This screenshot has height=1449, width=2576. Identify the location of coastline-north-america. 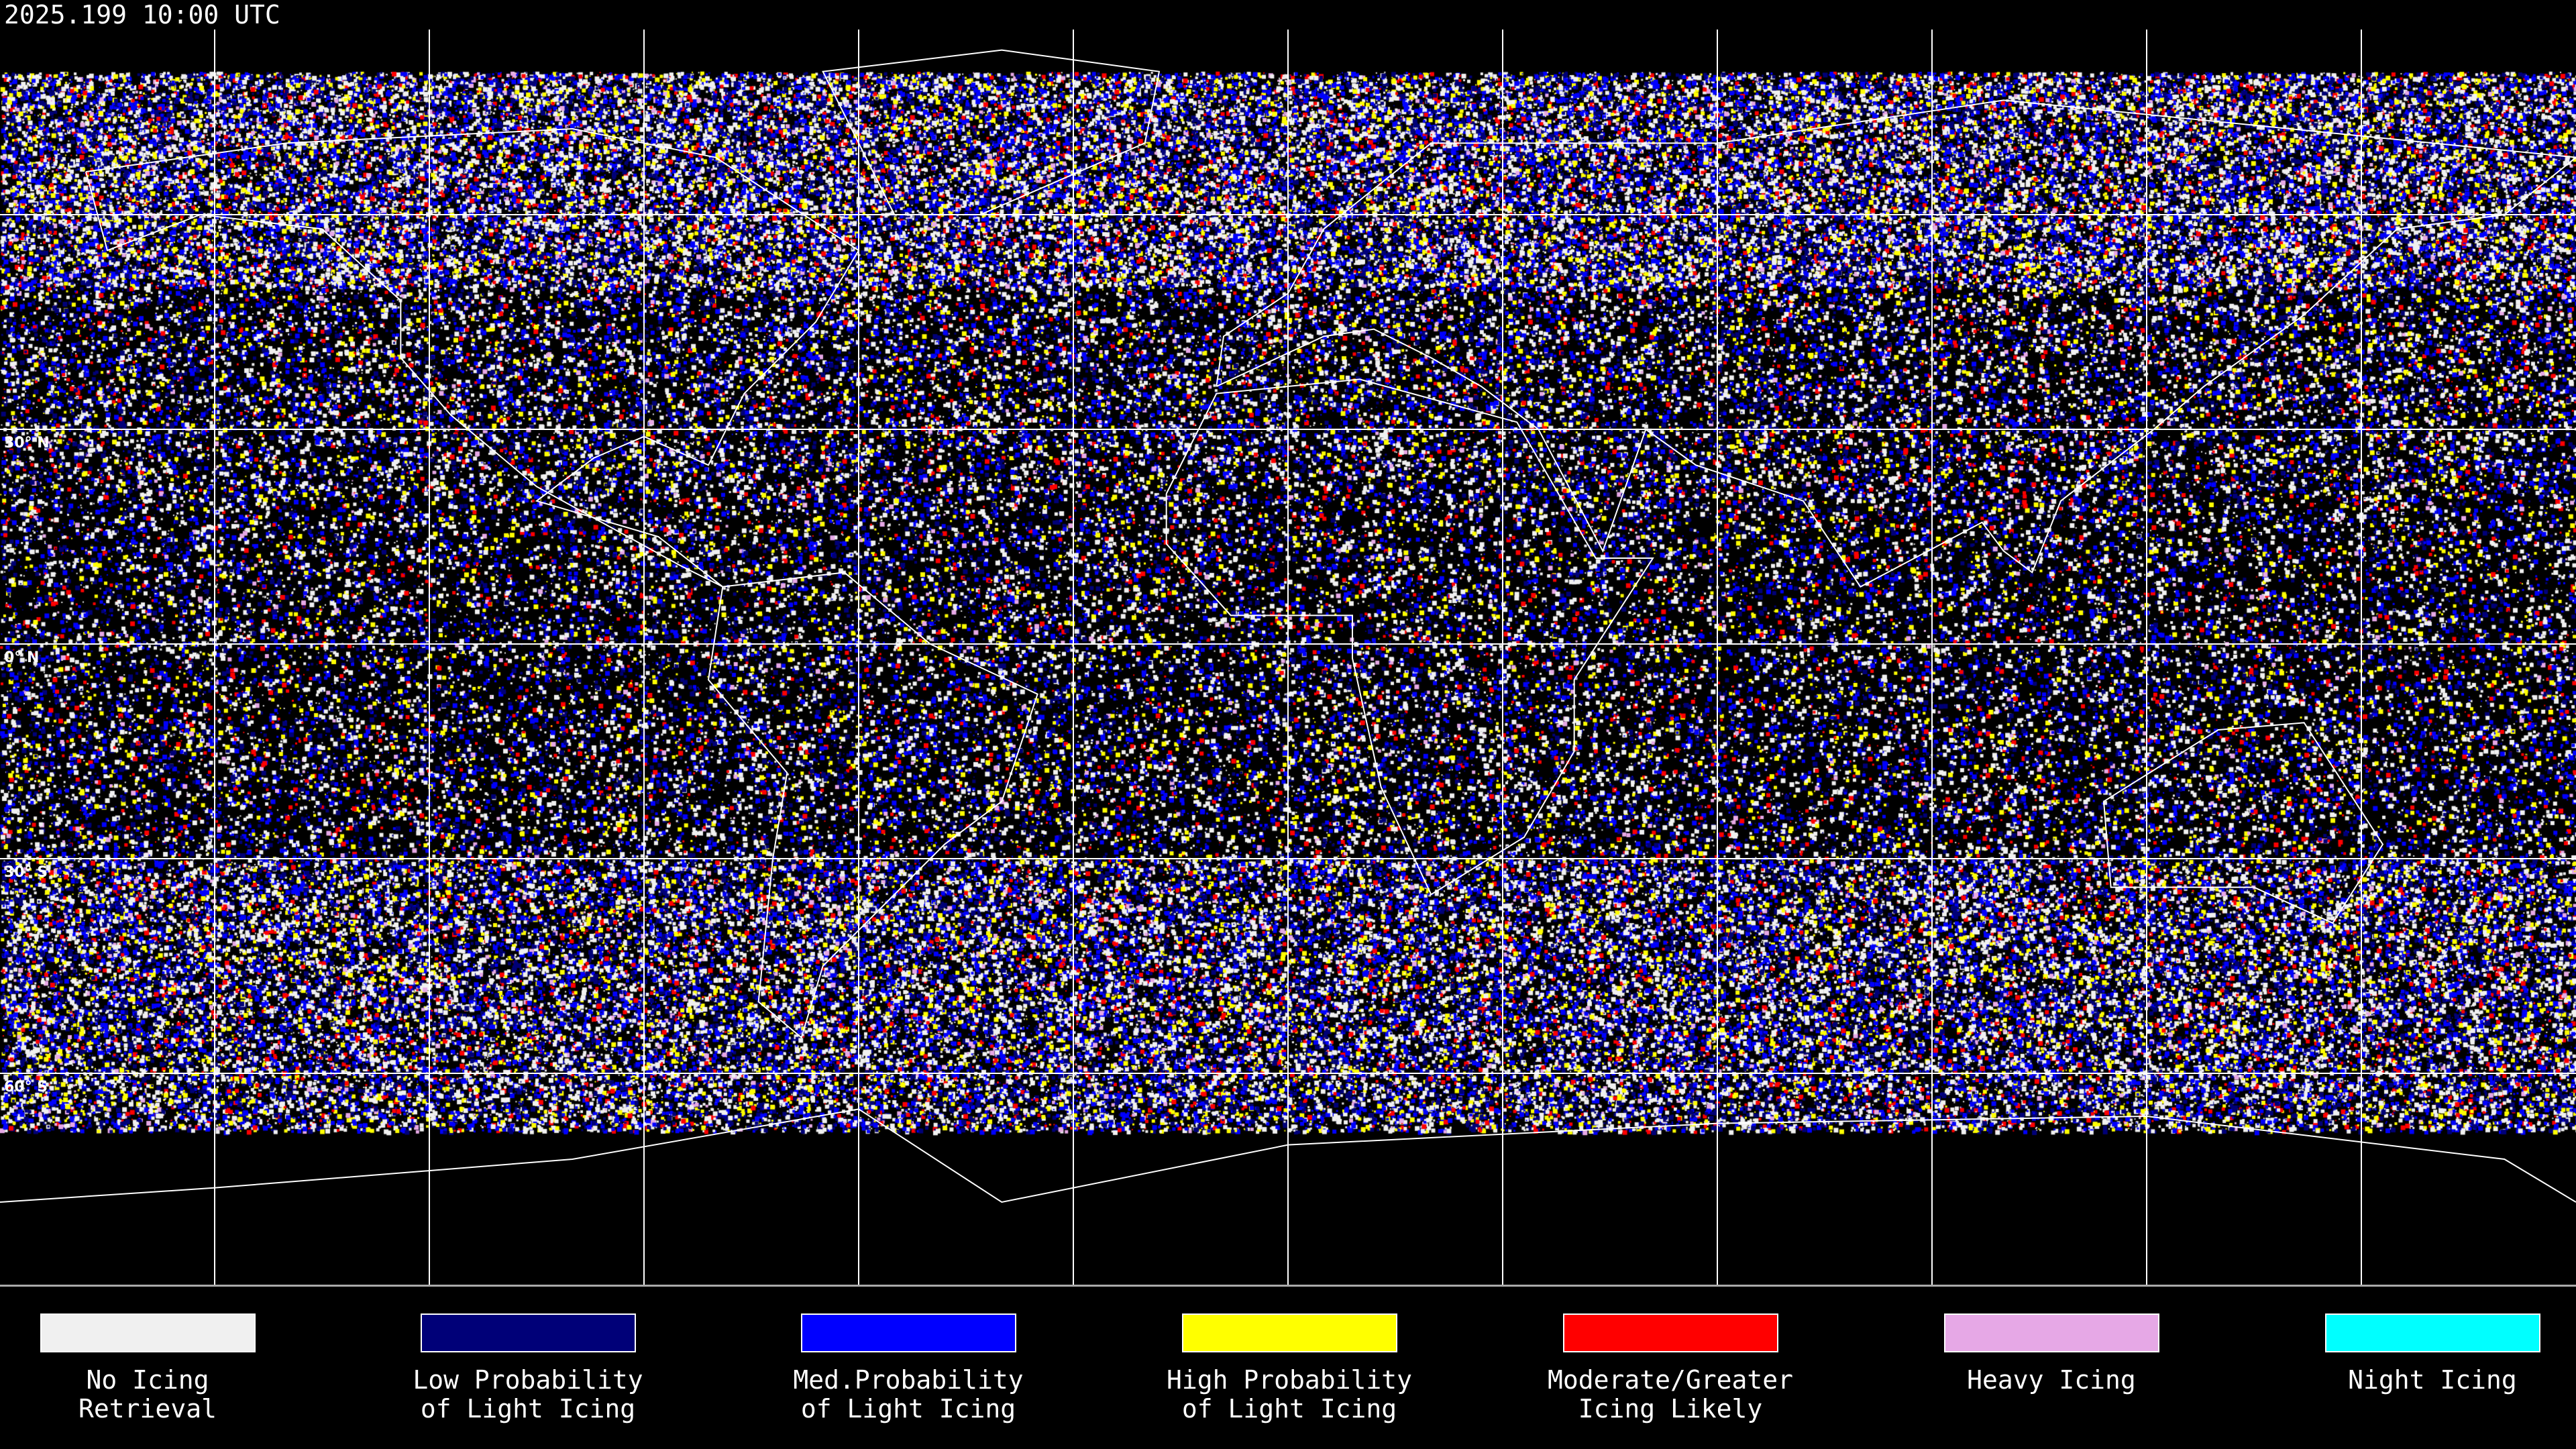
(472, 357).